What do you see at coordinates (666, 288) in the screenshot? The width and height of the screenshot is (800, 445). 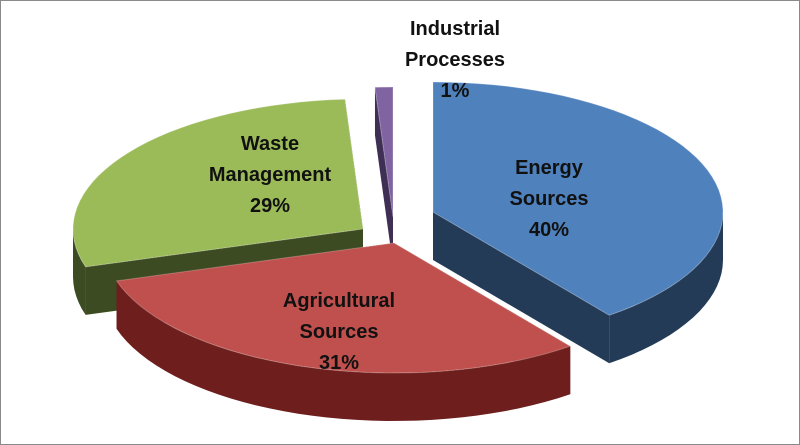 I see `slice-side-energy-sources` at bounding box center [666, 288].